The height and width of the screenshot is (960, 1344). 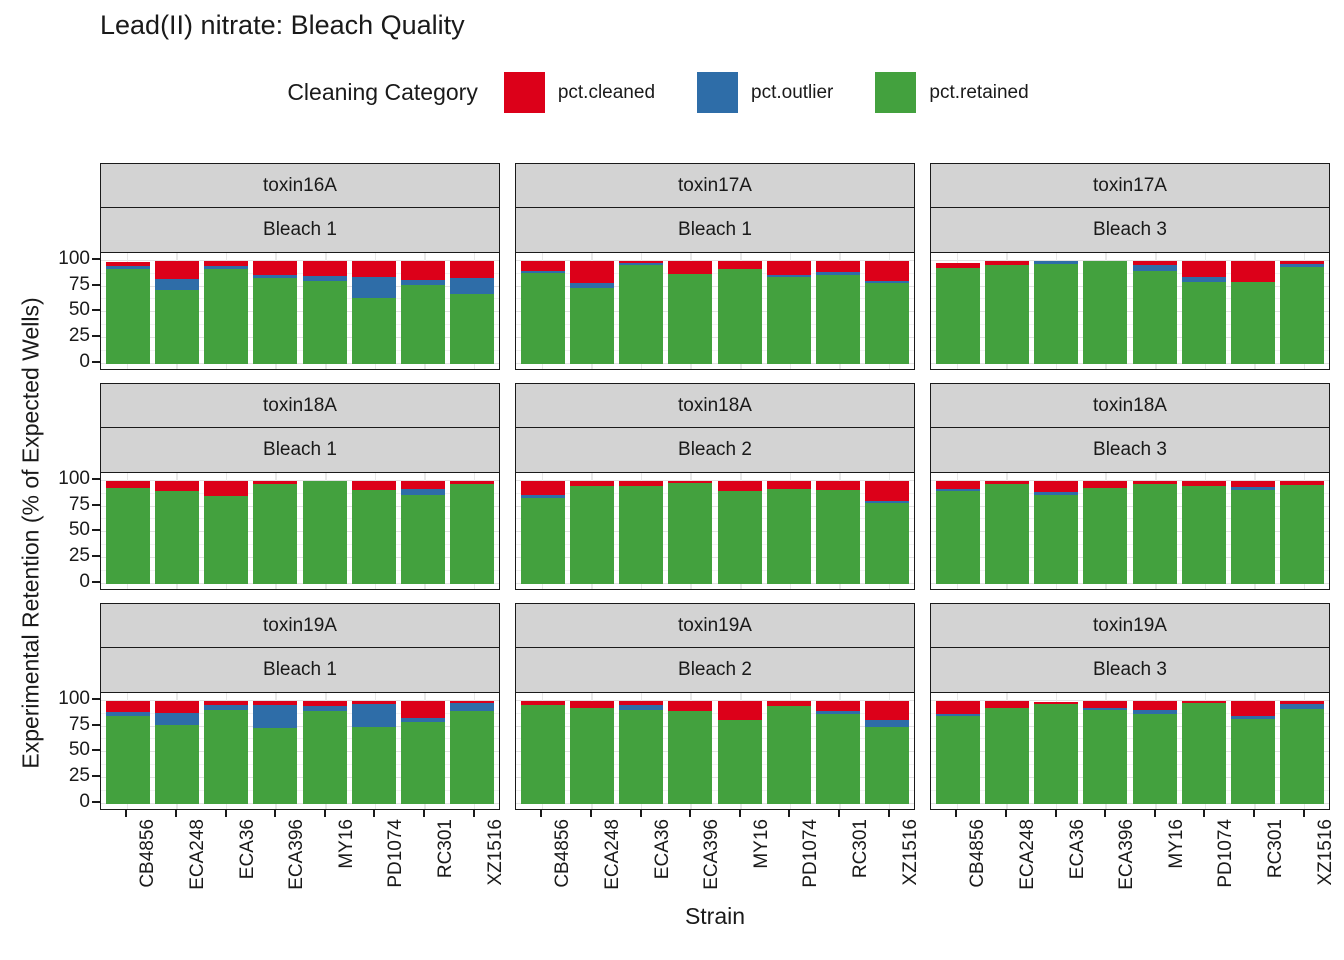 I want to click on facet-strip-bleach: Bleach 3, so click(x=1130, y=450).